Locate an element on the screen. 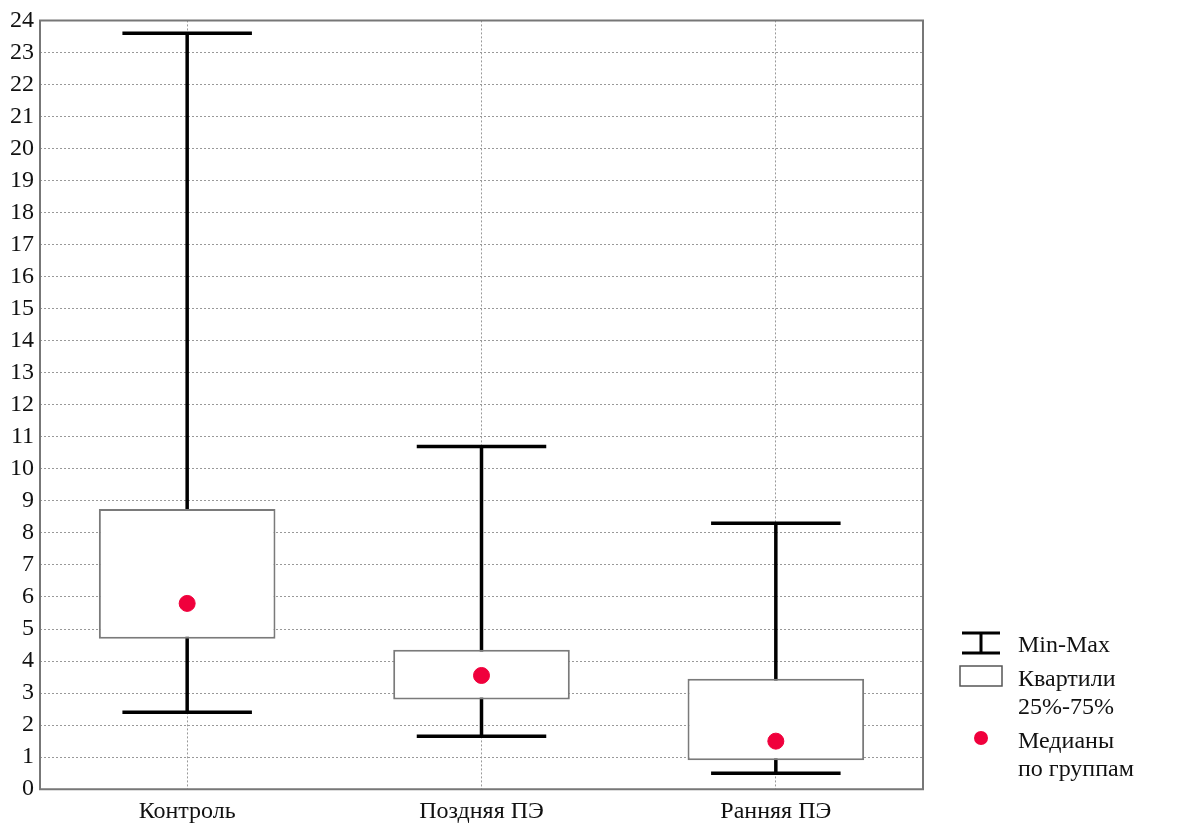 This screenshot has height=838, width=1184. y-tick-label: 19 is located at coordinates (22, 178).